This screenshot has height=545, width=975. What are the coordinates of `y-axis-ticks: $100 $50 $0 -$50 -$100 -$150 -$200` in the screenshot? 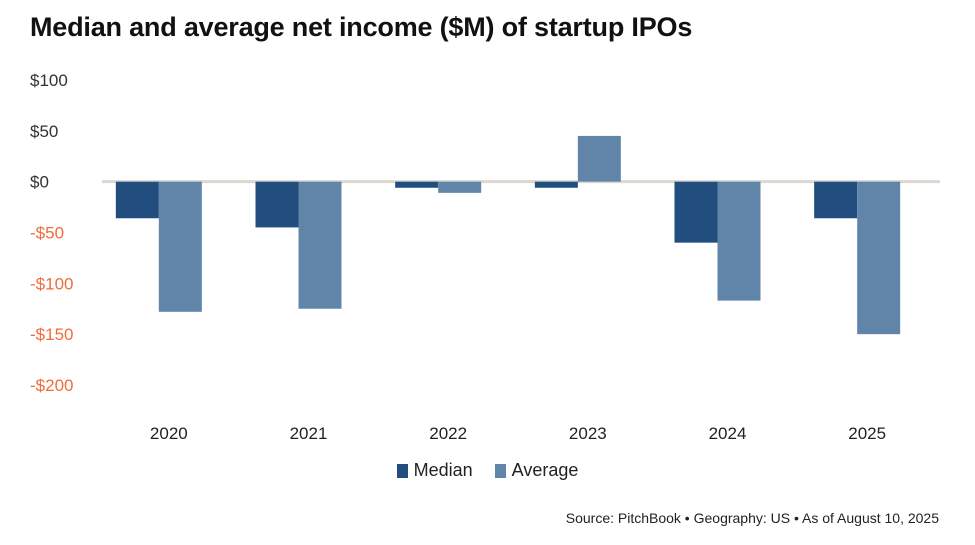 It's located at (51, 233).